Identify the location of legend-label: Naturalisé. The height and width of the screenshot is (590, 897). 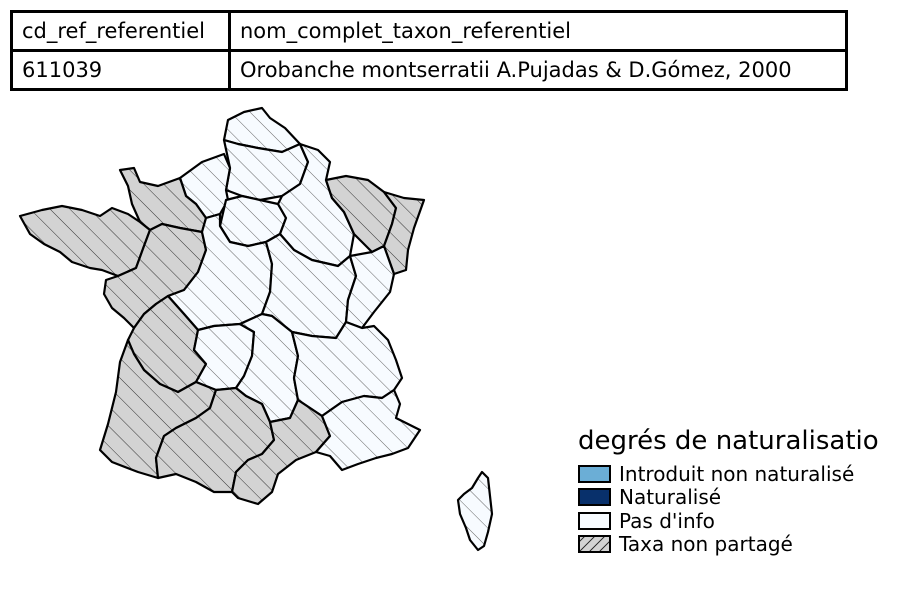
(670, 497).